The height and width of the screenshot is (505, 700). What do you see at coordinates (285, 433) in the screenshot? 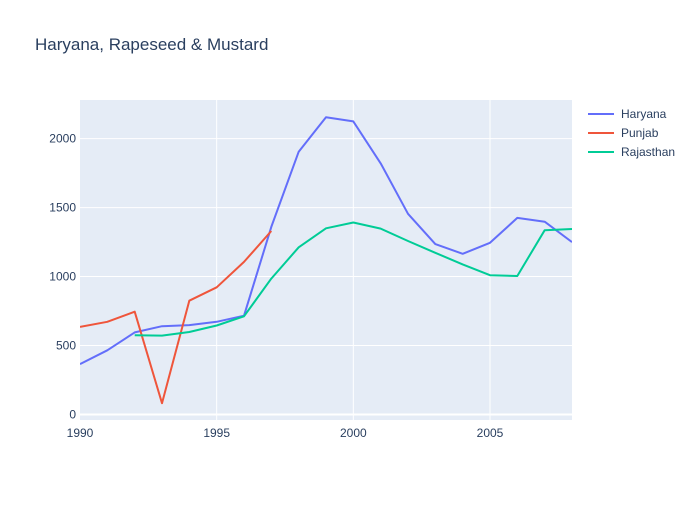
I see `x-axis-ticks: 1990 1995 2000 2005` at bounding box center [285, 433].